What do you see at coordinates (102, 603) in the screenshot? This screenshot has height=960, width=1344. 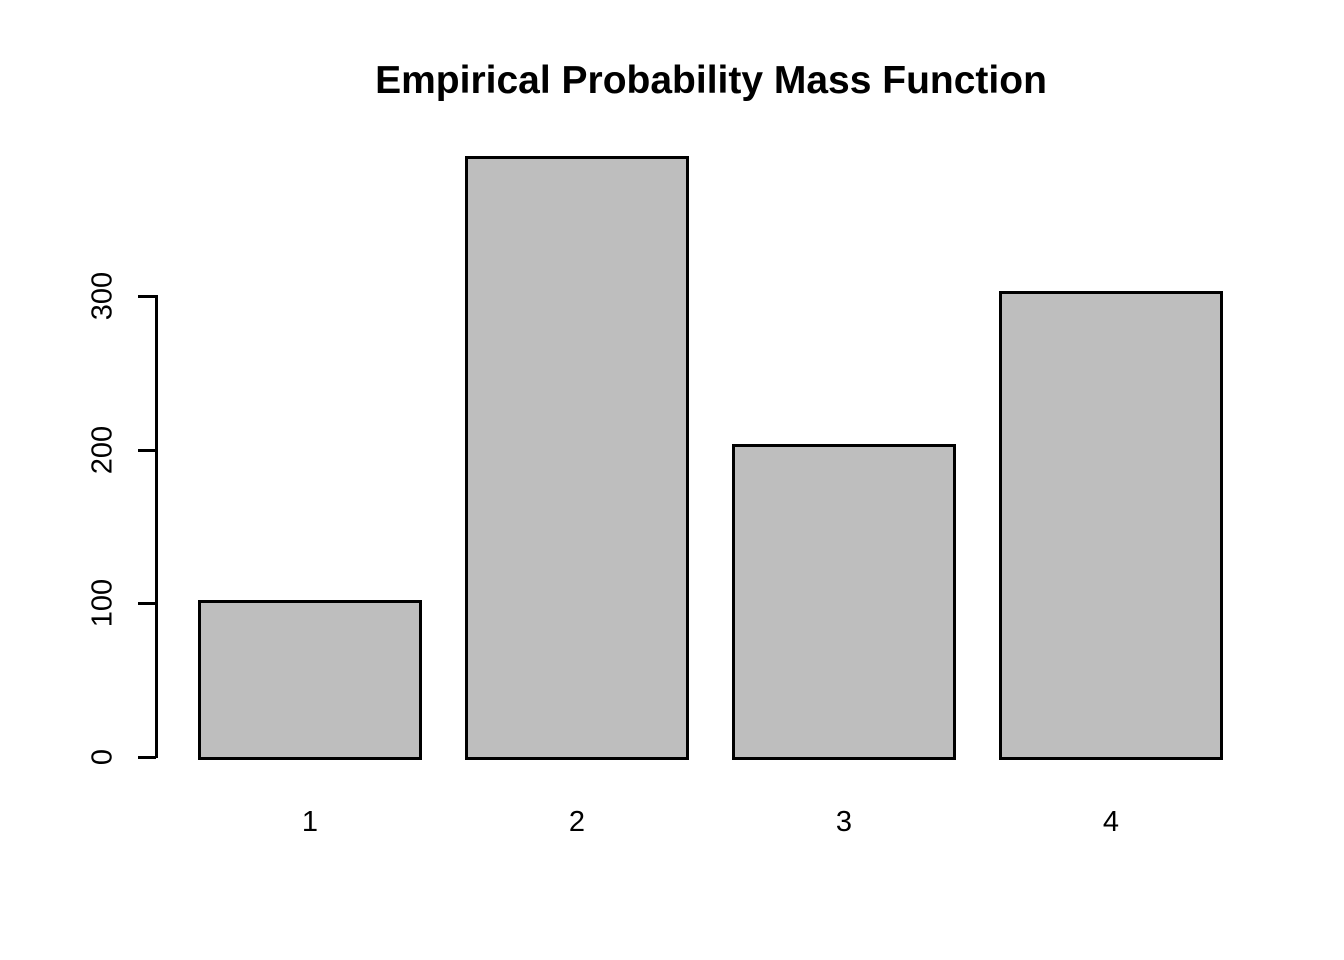 I see `y-tick-label: 100` at bounding box center [102, 603].